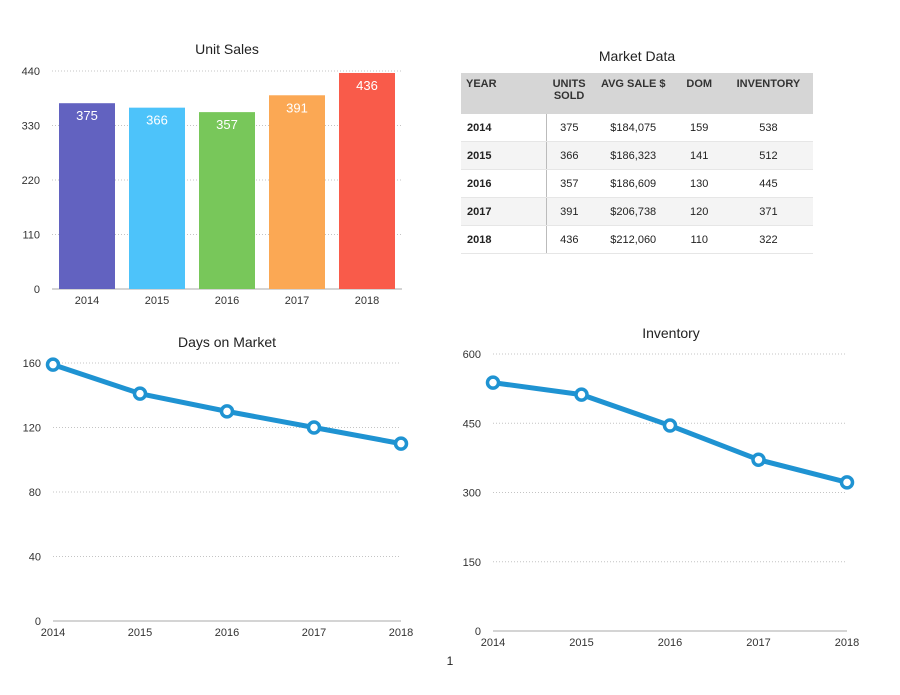 Image resolution: width=900 pixels, height=695 pixels. I want to click on table-cell: 357, so click(569, 183).